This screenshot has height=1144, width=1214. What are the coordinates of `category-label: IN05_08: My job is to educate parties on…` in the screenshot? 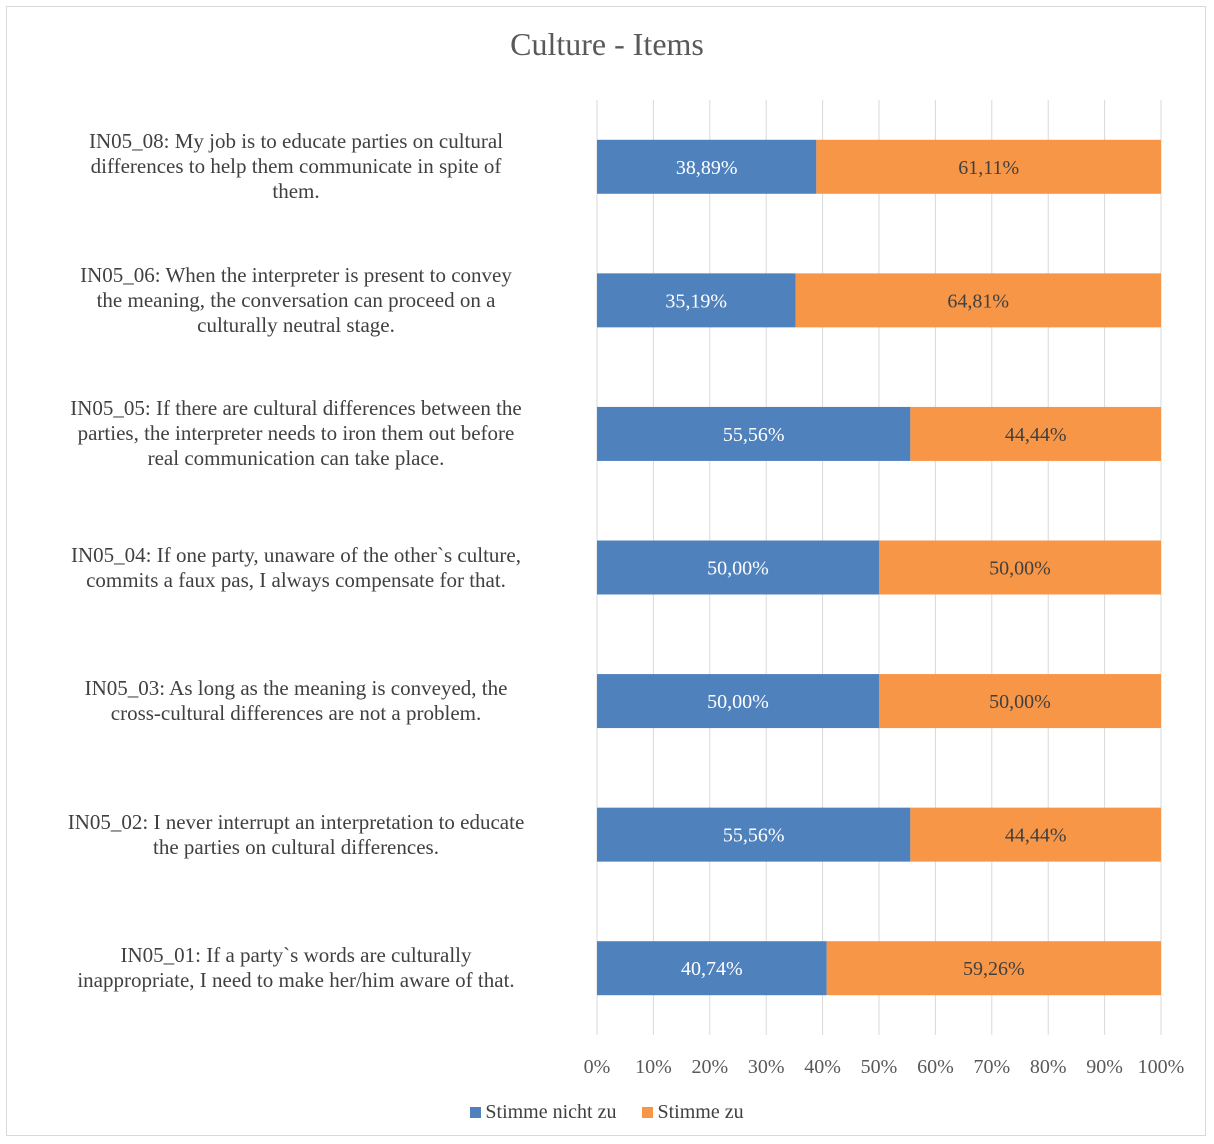 It's located at (296, 166).